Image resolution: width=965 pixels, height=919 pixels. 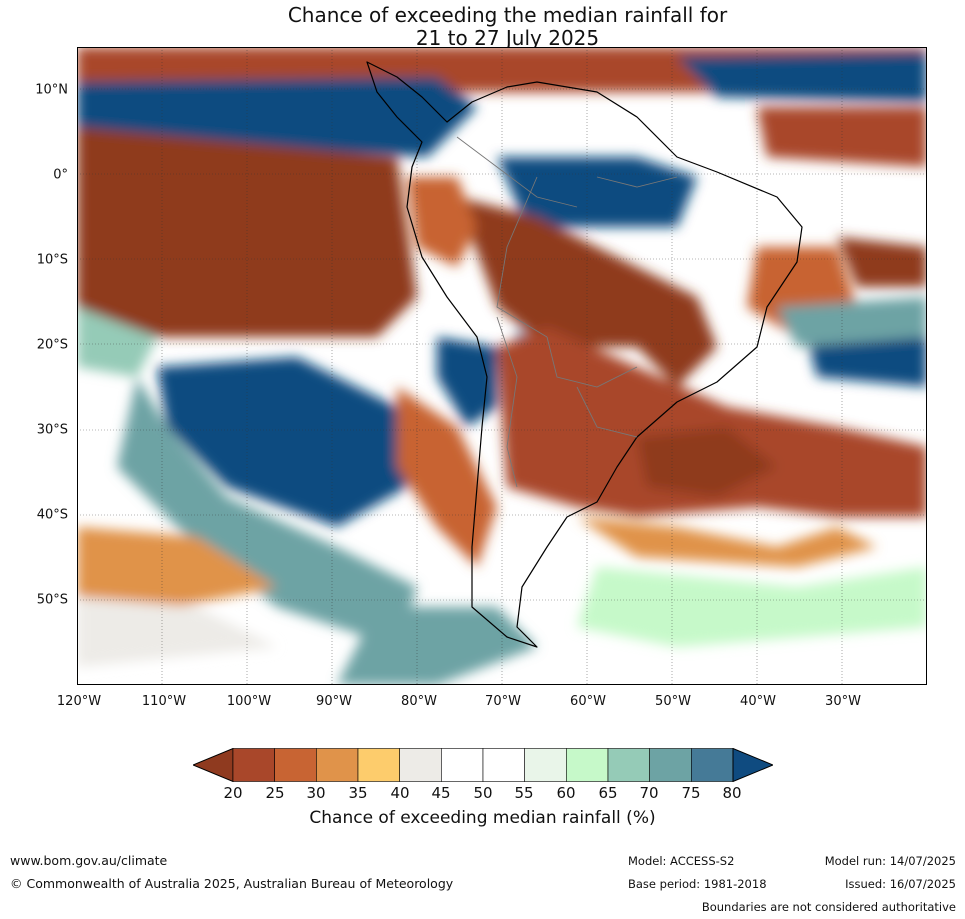 I want to click on colorbar-tick: 30, so click(x=316, y=793).